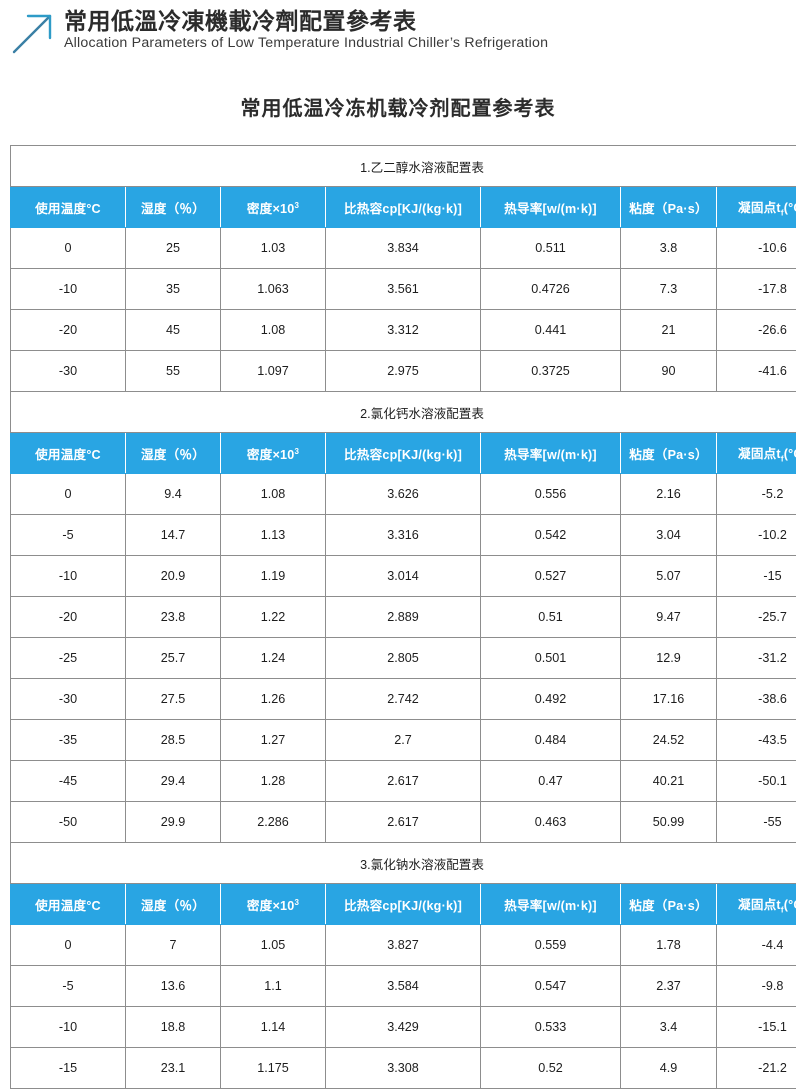 The height and width of the screenshot is (1089, 796). Describe the element at coordinates (756, 658) in the screenshot. I see `table-cell: -31.2` at that location.